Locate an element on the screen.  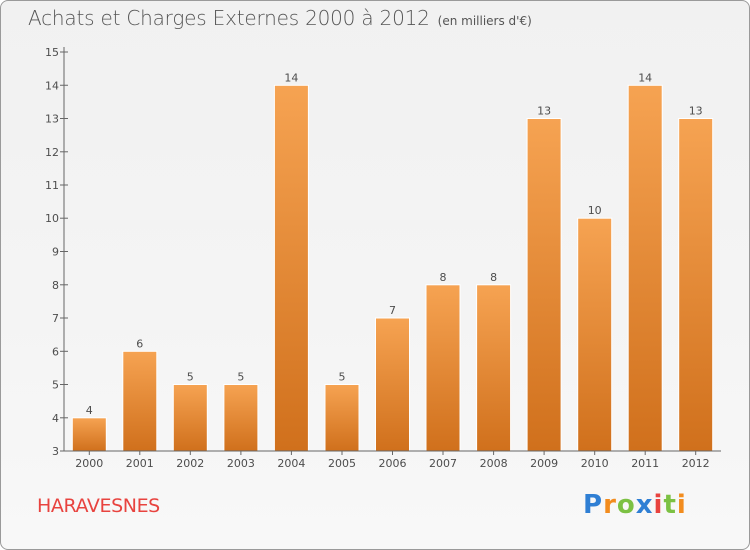
bar-2001 is located at coordinates (140, 401).